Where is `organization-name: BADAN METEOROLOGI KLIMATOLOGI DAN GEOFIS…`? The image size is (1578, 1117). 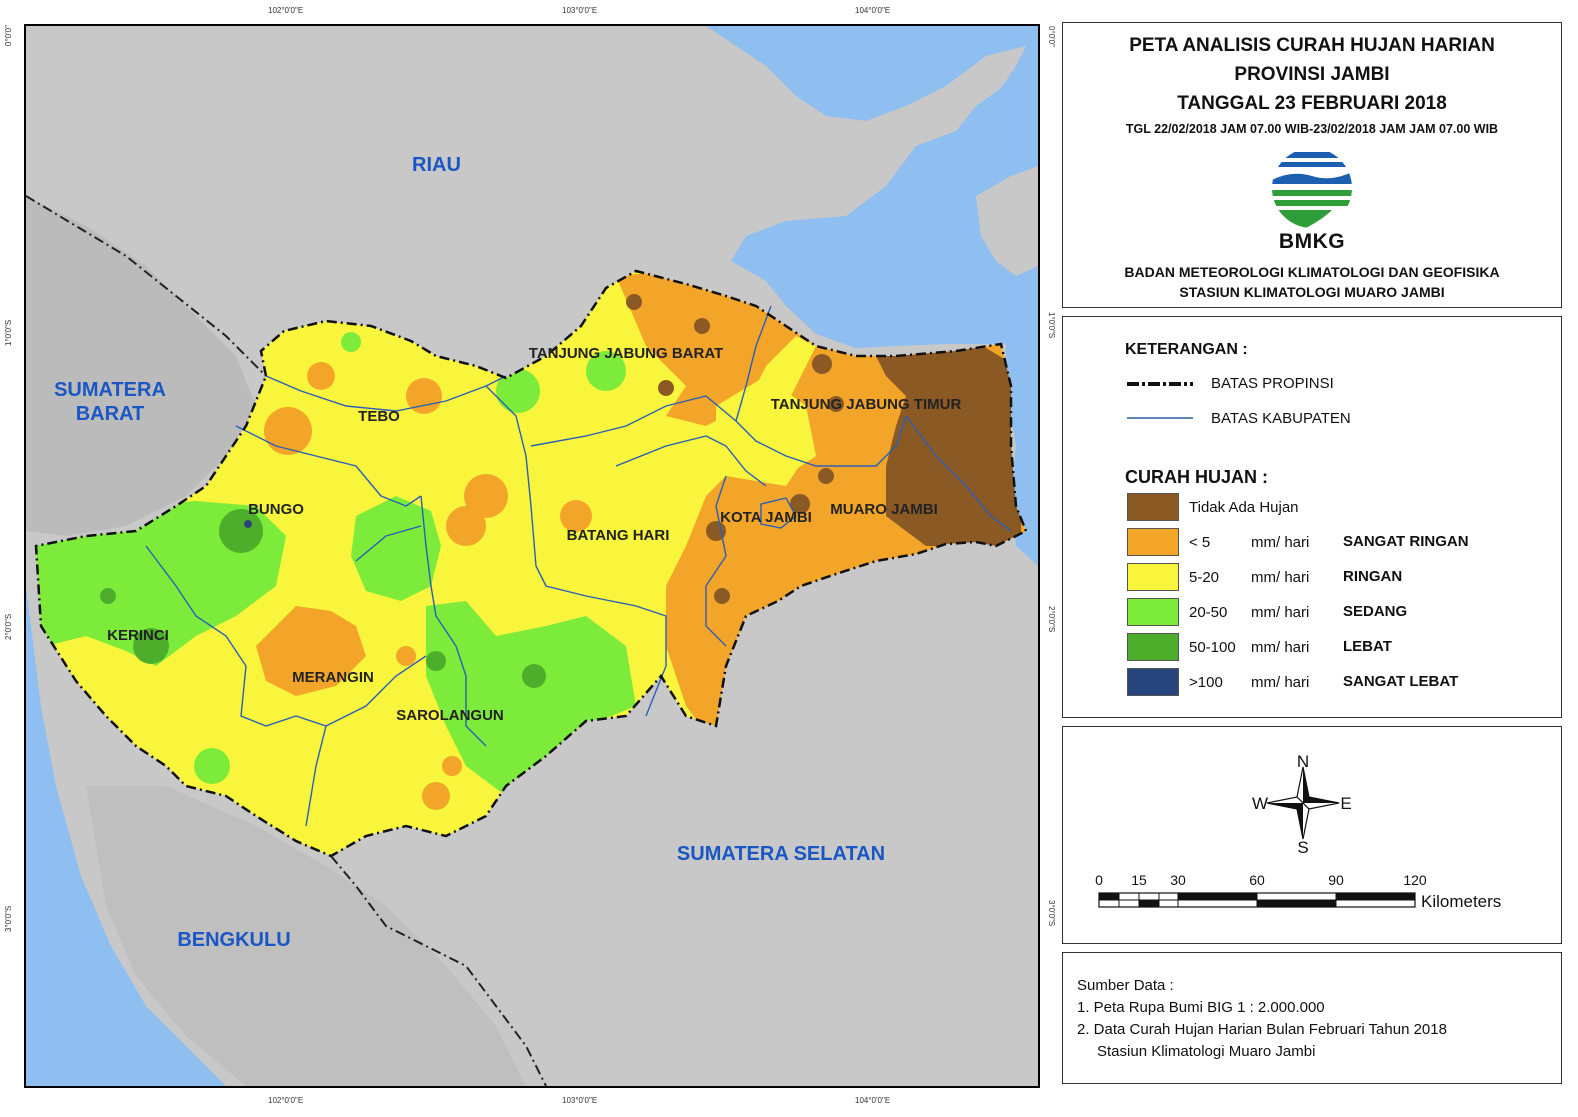
organization-name: BADAN METEOROLOGI KLIMATOLOGI DAN GEOFIS… is located at coordinates (1312, 282).